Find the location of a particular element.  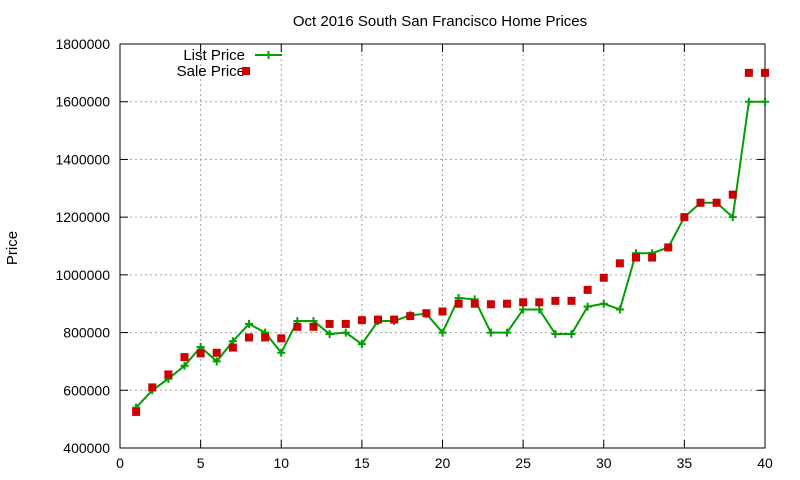

y-tick-label: 1400000 is located at coordinates (82, 159).